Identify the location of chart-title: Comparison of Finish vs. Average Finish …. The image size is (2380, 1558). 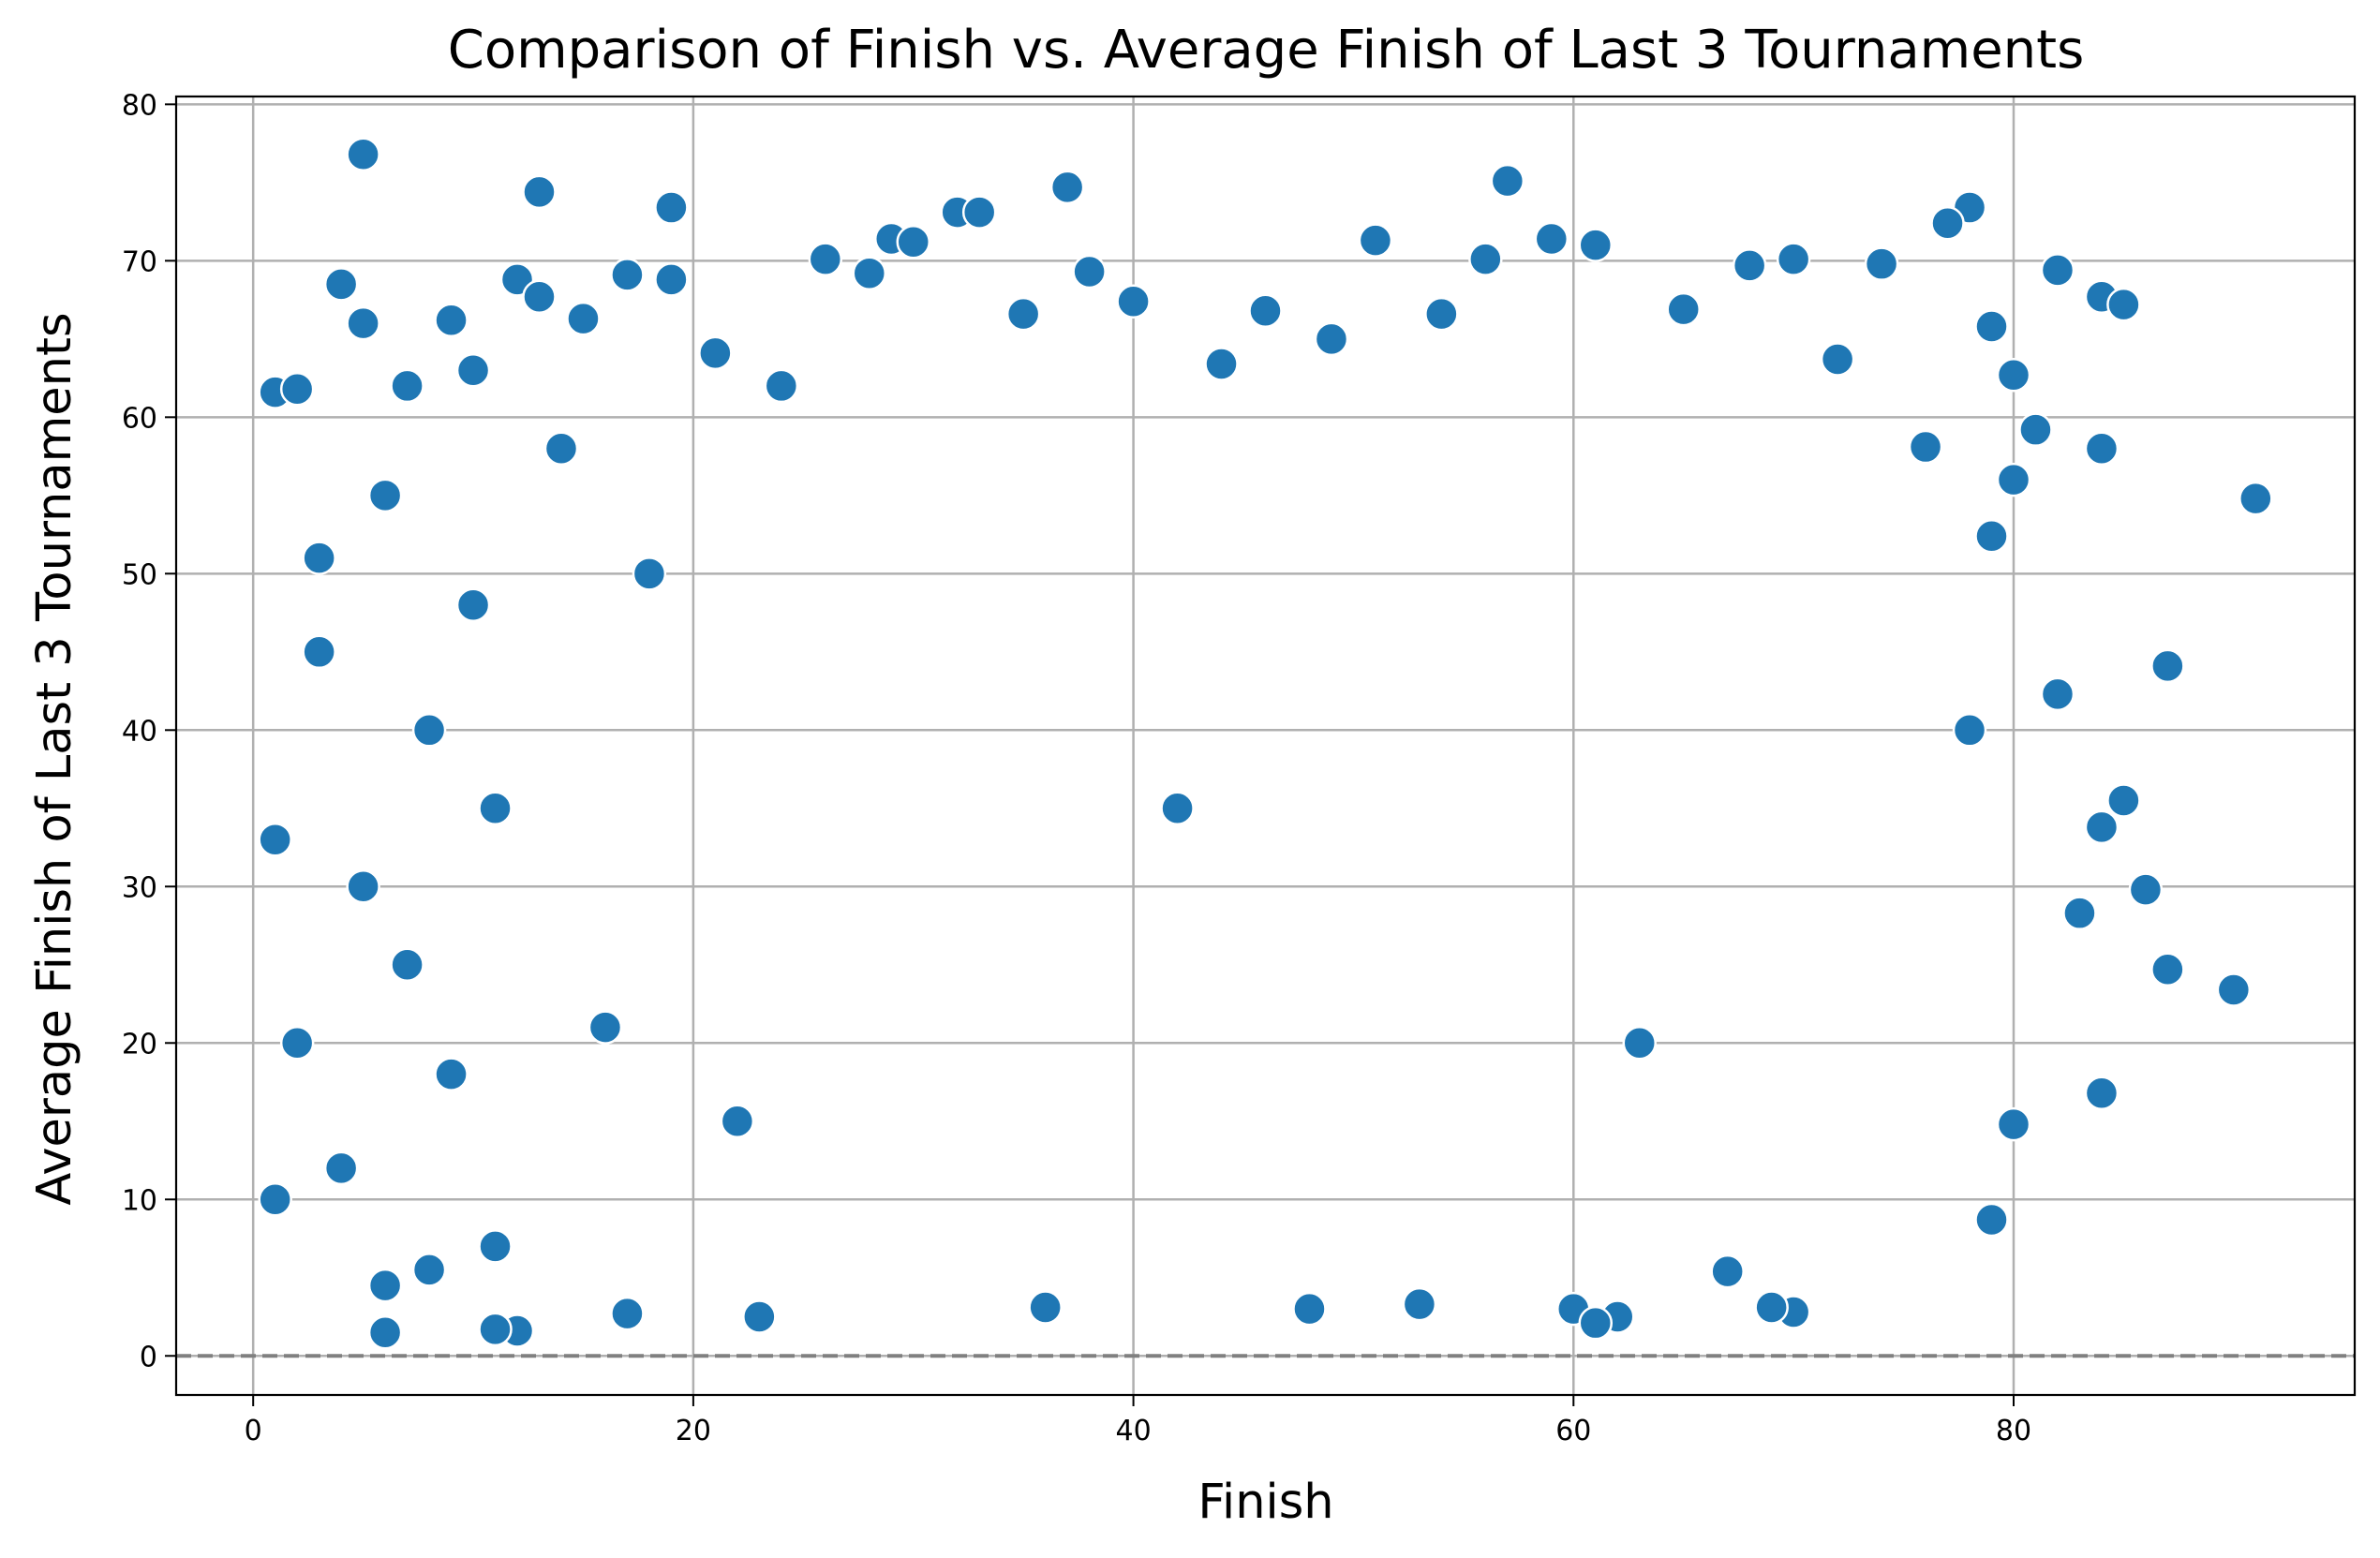
(1266, 51).